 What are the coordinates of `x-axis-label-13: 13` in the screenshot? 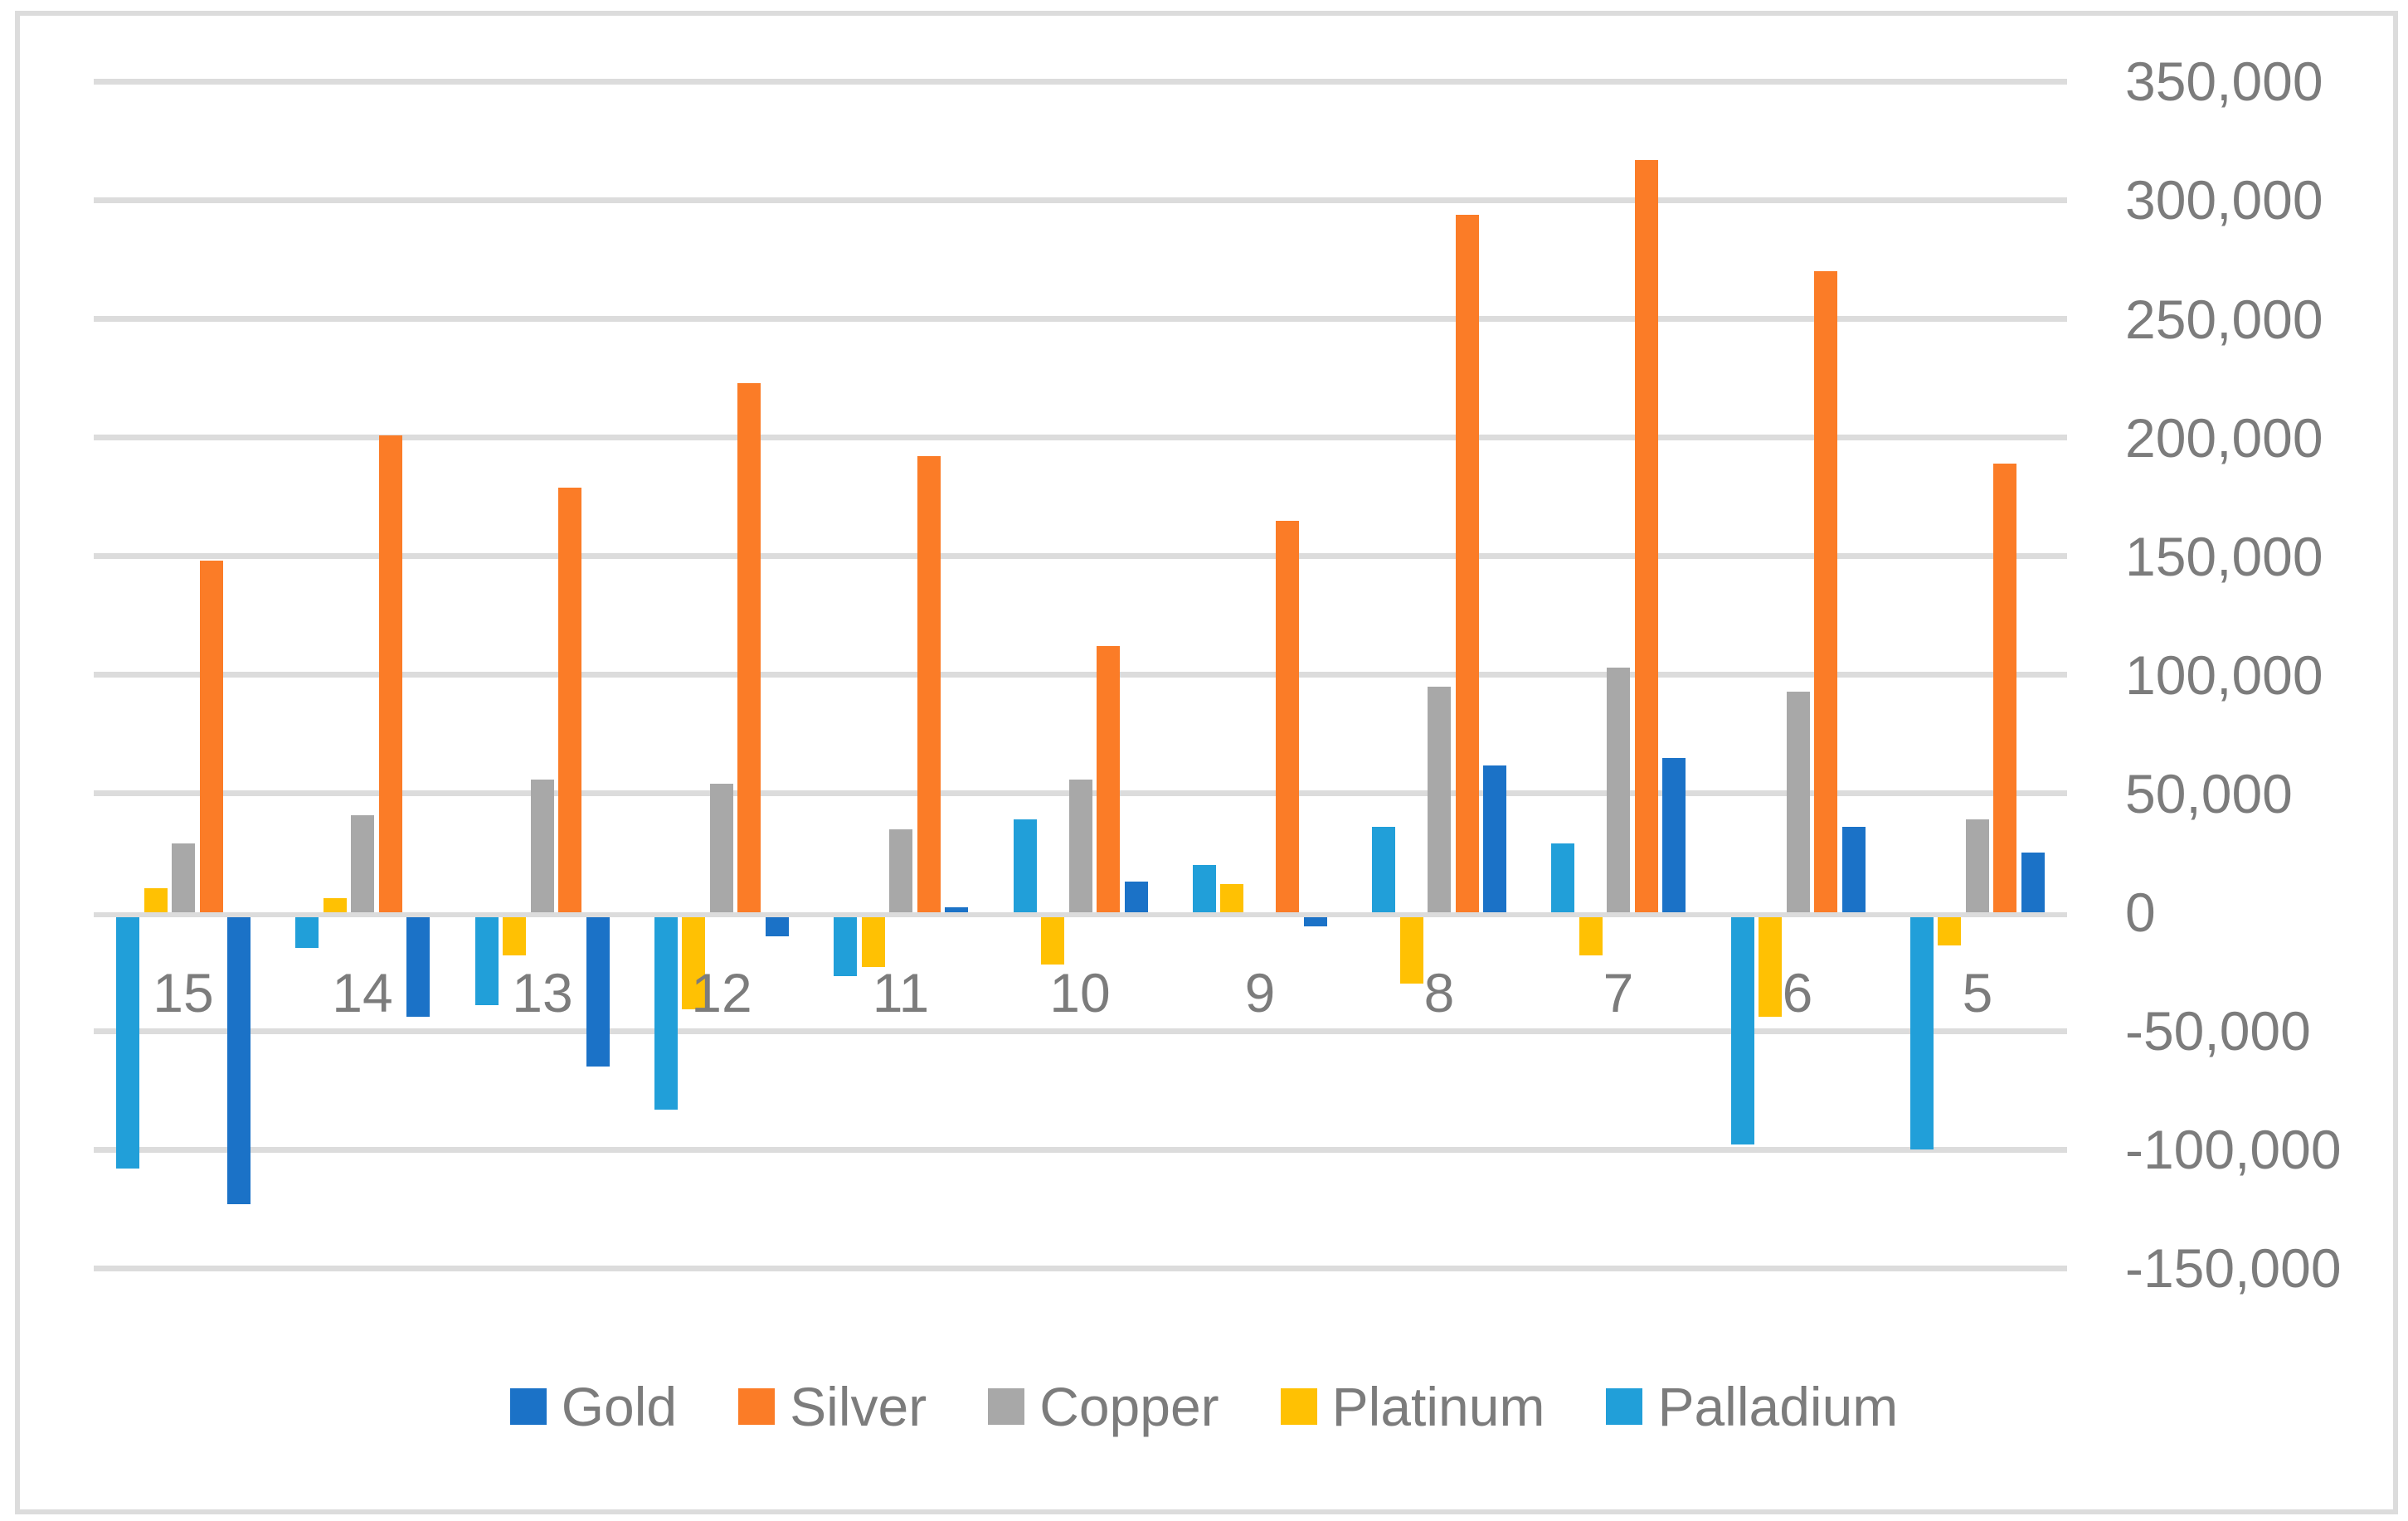 It's located at (542, 992).